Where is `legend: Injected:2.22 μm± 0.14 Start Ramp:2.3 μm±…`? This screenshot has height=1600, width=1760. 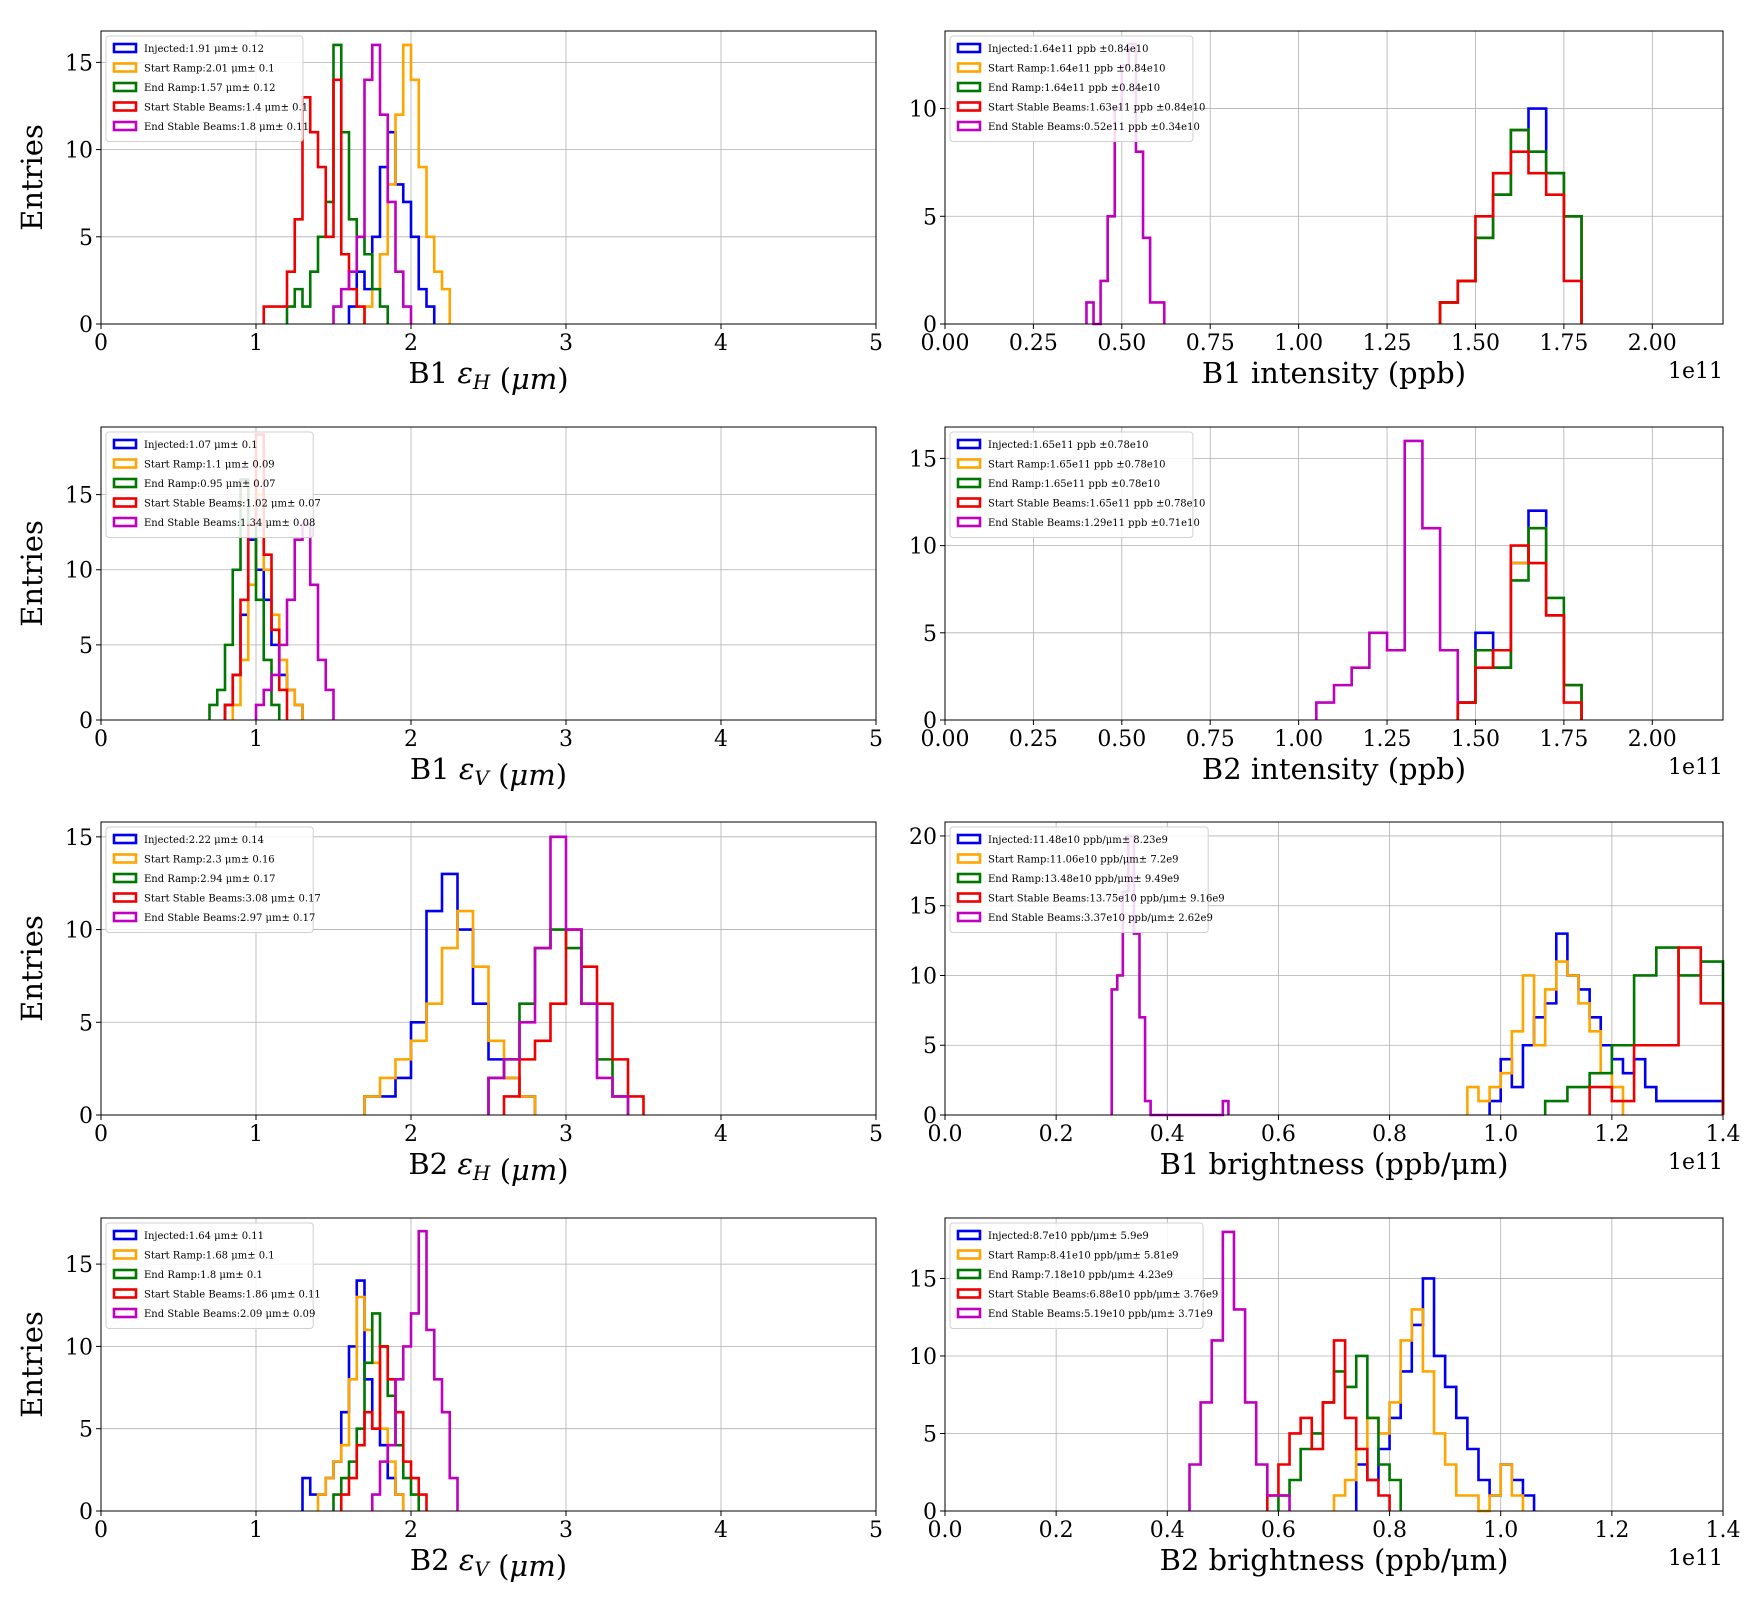
legend: Injected:2.22 μm± 0.14 Start Ramp:2.3 μm±… is located at coordinates (213, 879).